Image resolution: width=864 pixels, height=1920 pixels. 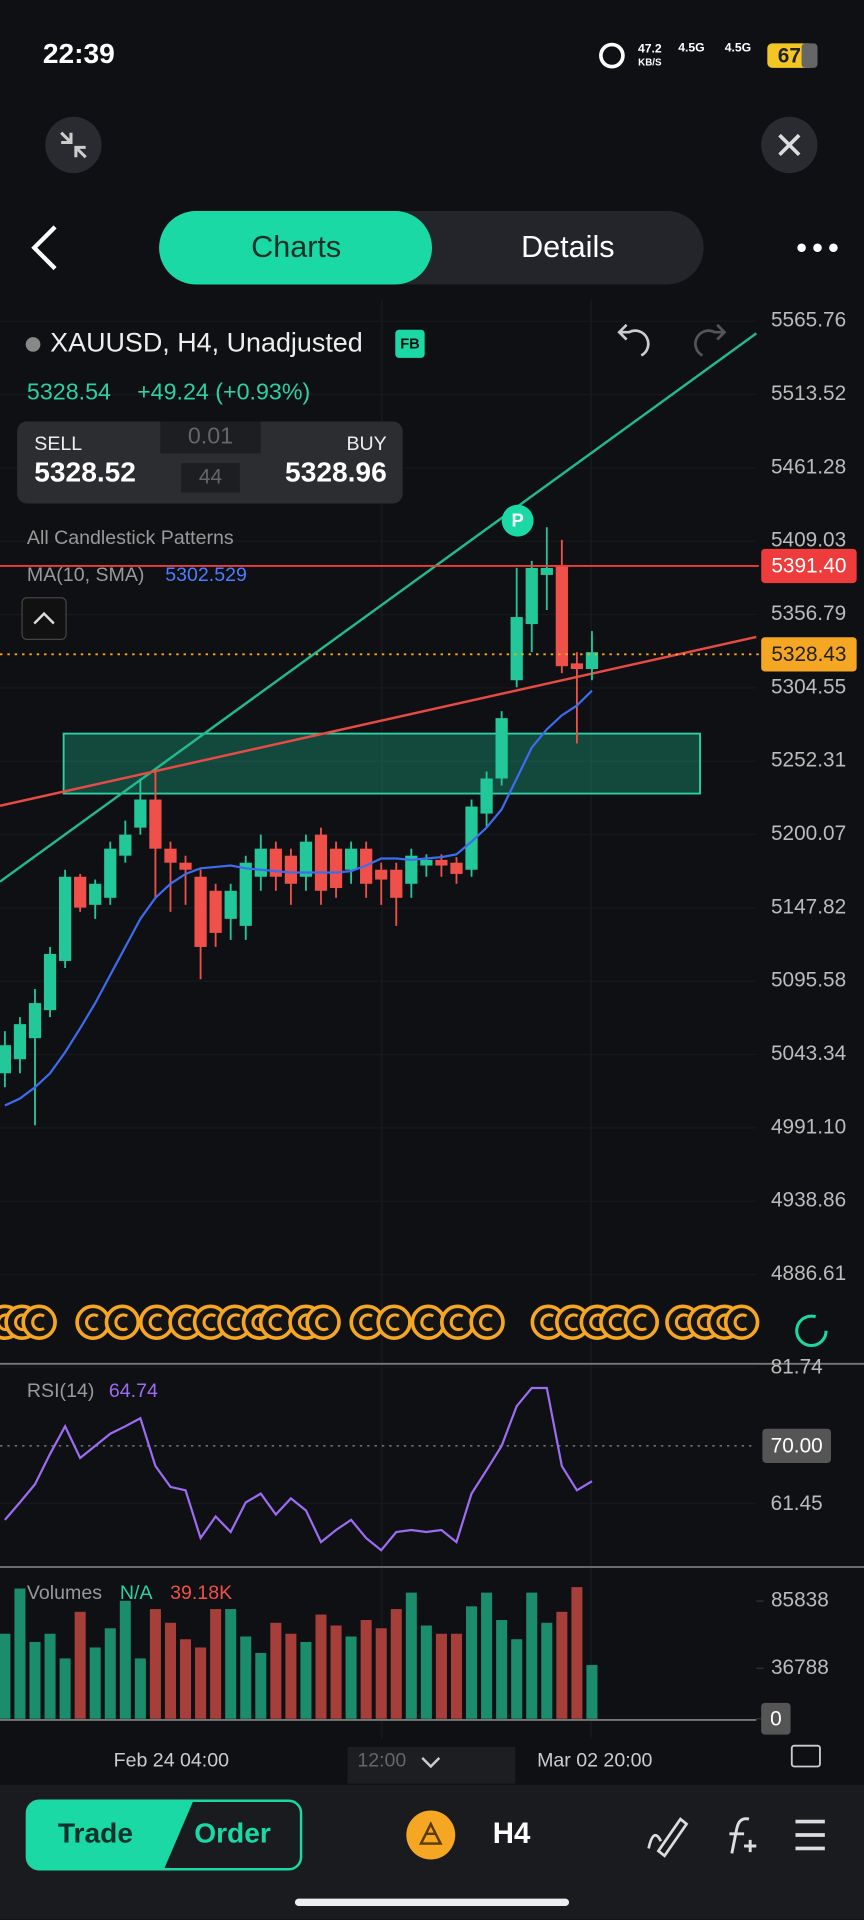 What do you see at coordinates (64, 1593) in the screenshot?
I see `volume-title: Volumes` at bounding box center [64, 1593].